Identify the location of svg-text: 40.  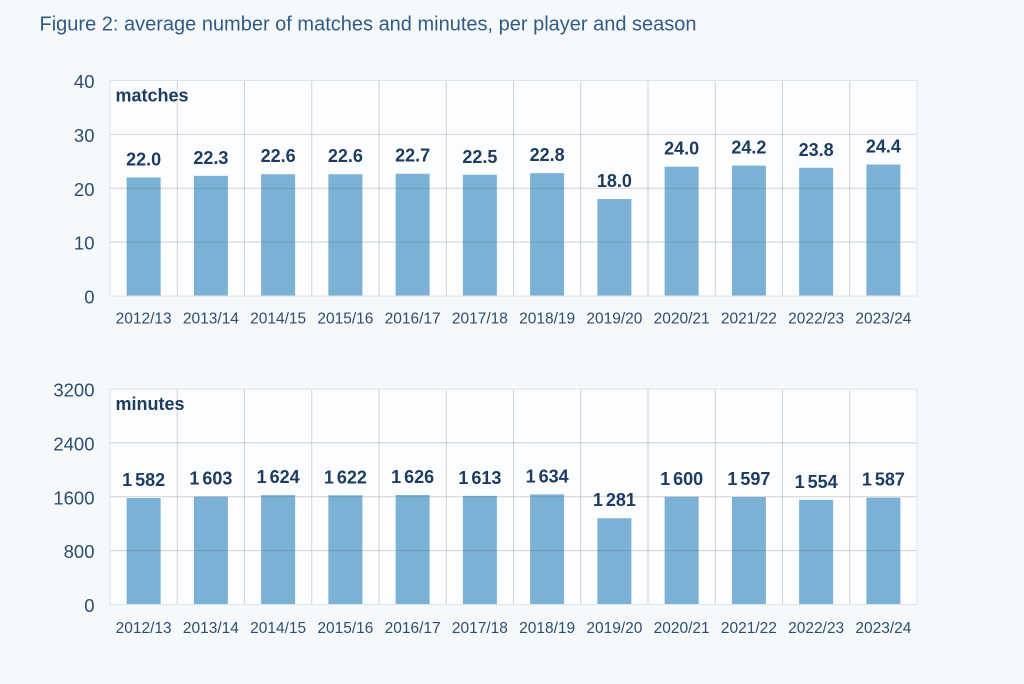
(84, 81).